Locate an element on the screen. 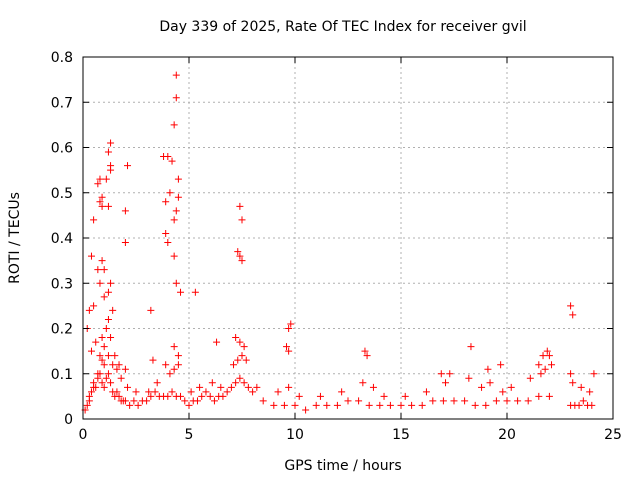 This screenshot has width=640, height=480. y-tick-label: 0.7 is located at coordinates (62, 103).